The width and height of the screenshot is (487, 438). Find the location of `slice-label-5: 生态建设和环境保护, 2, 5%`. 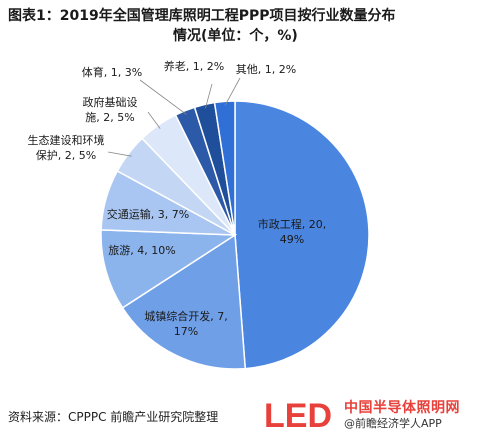

slice-label-5: 生态建设和环境保护, 2, 5% is located at coordinates (66, 147).